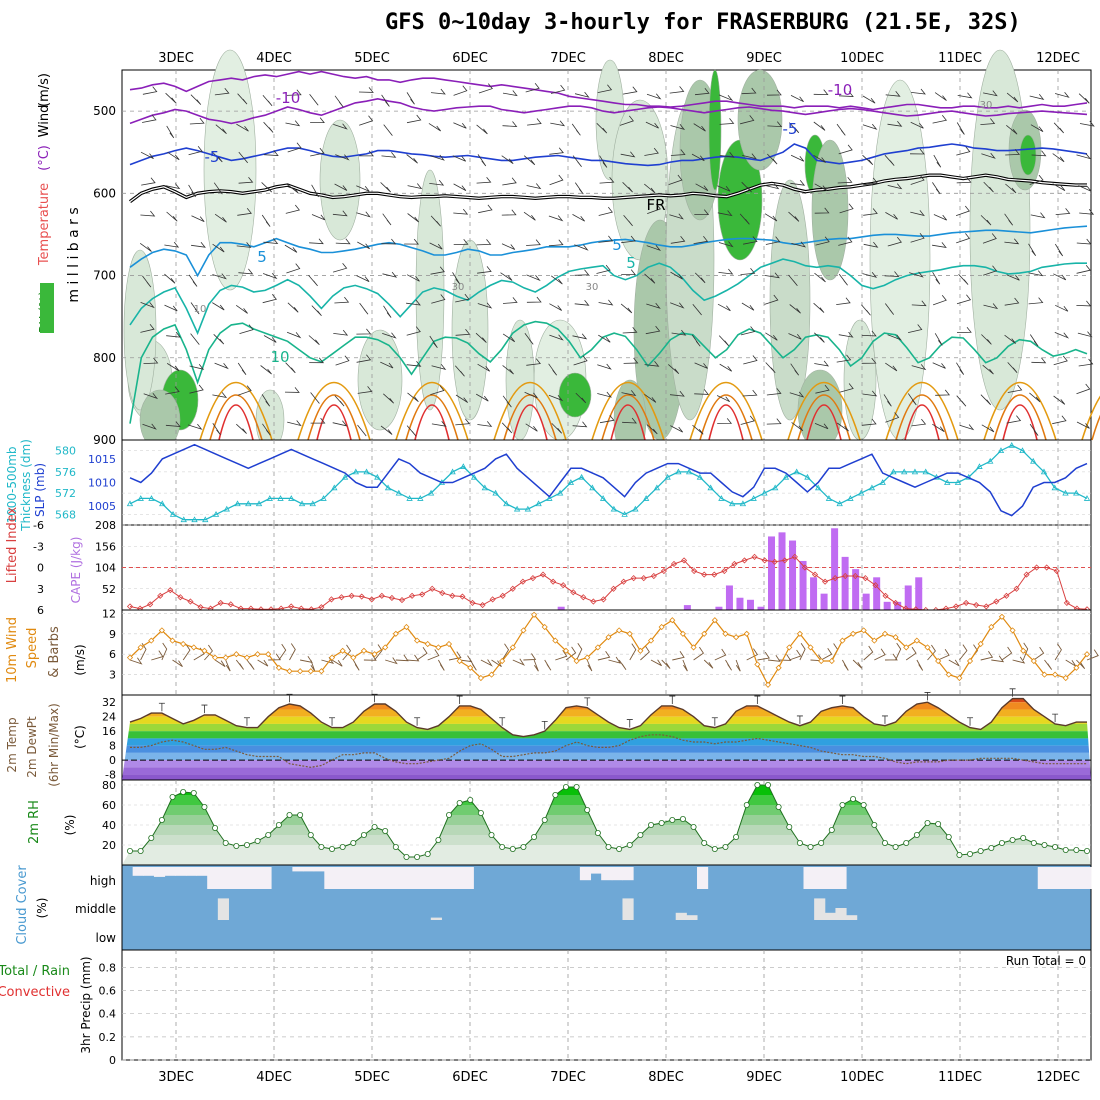 This screenshot has width=1100, height=1100. I want to click on cloud-high-cell, so click(404, 878).